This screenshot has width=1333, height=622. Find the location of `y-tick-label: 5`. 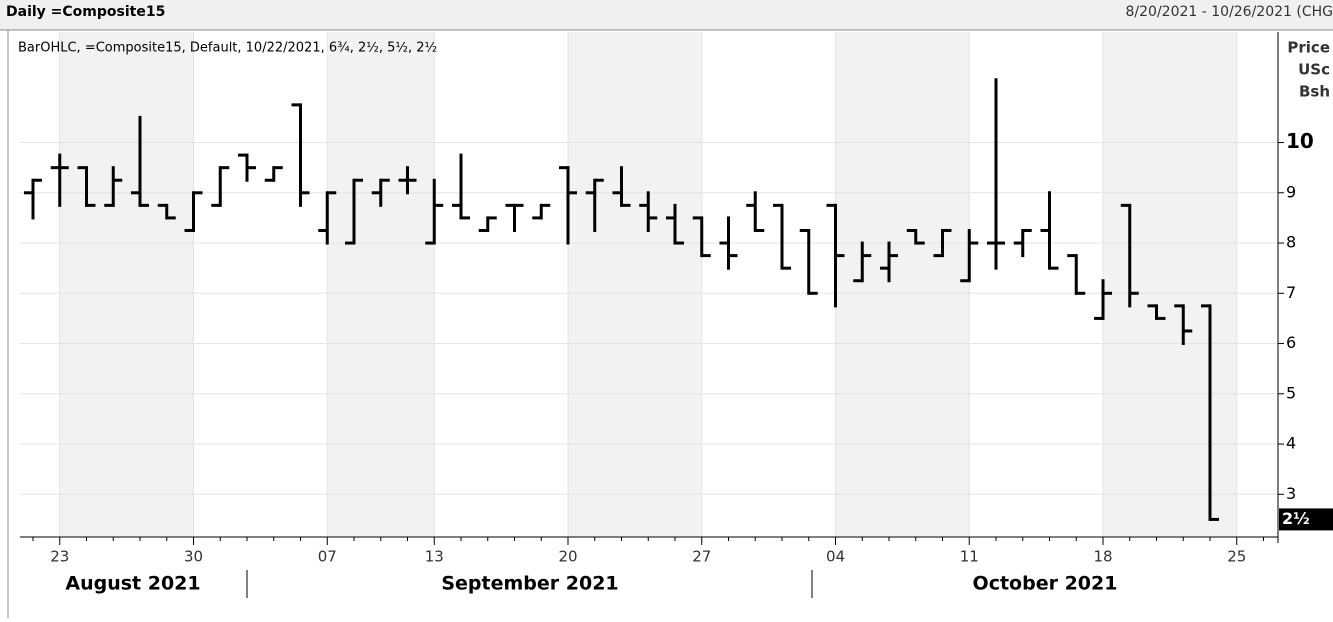

y-tick-label: 5 is located at coordinates (1291, 392).